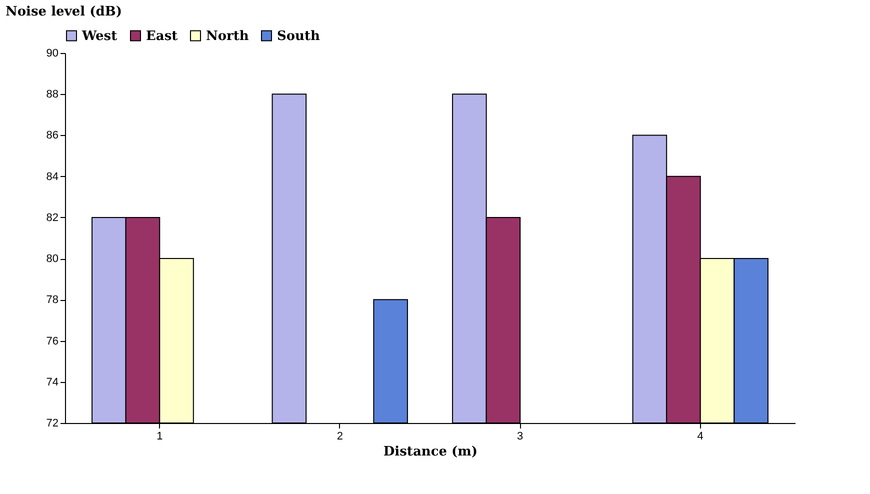 The width and height of the screenshot is (870, 494). What do you see at coordinates (52, 382) in the screenshot?
I see `y-tick-label: 74` at bounding box center [52, 382].